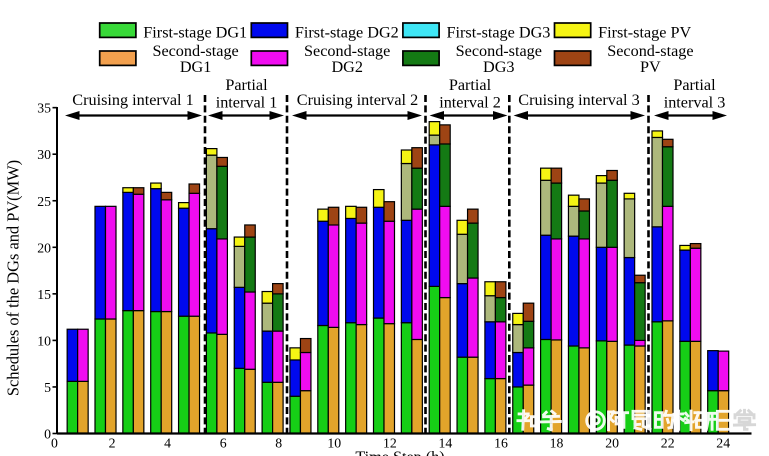 The height and width of the screenshot is (456, 769). I want to click on svg-text: 18, so click(557, 443).